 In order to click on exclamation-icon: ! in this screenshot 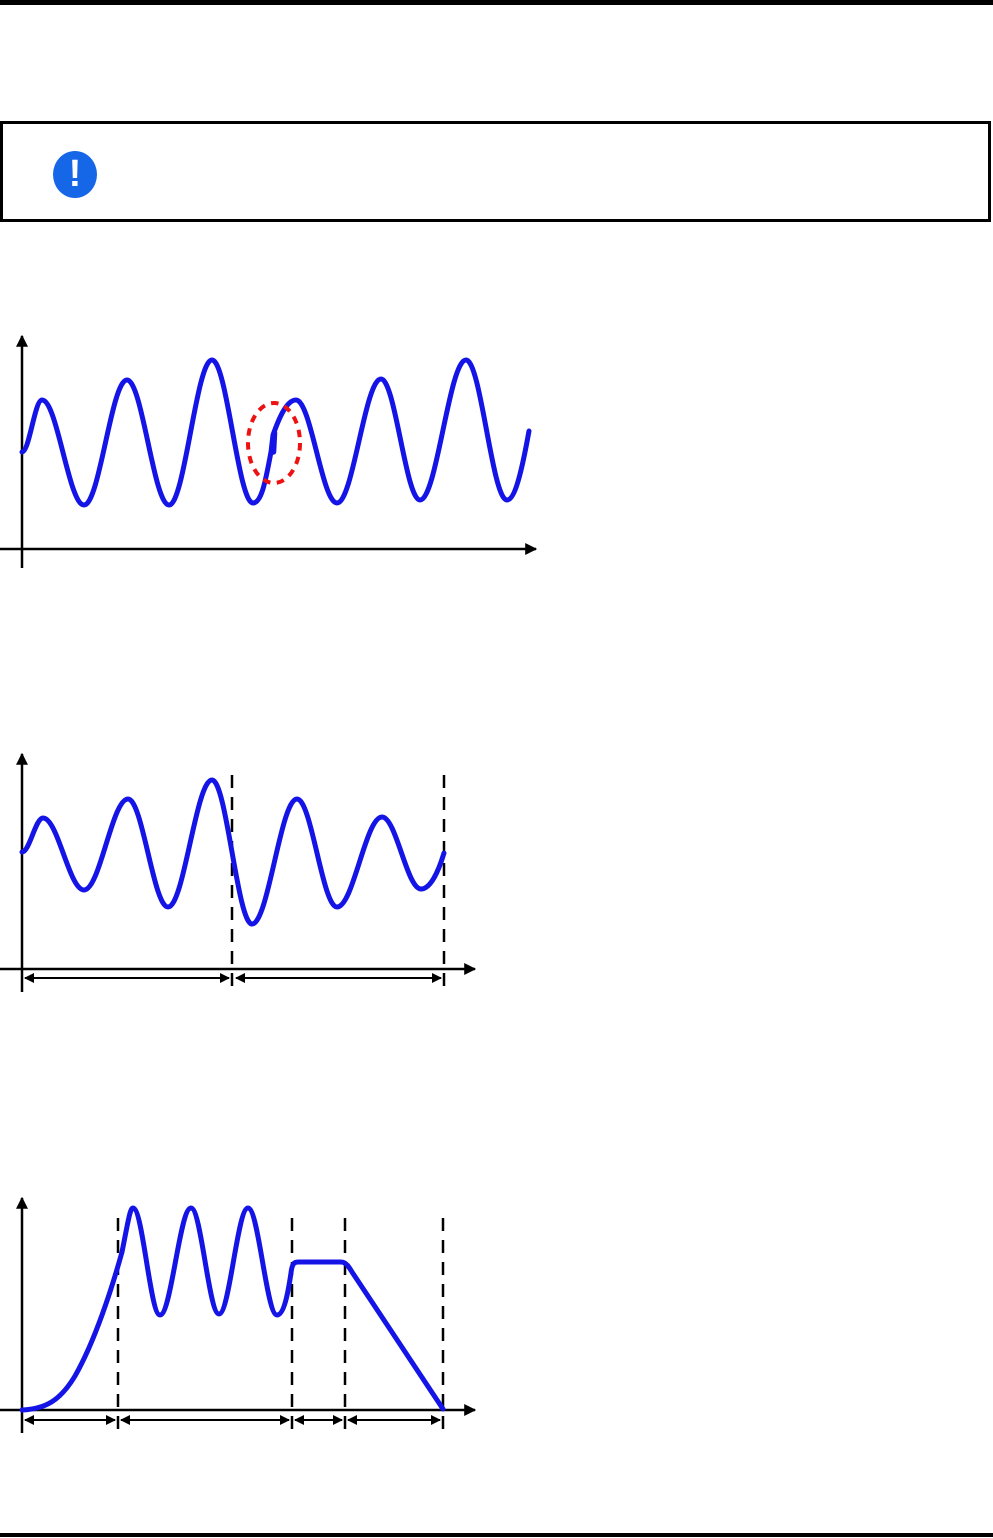, I will do `click(75, 174)`.